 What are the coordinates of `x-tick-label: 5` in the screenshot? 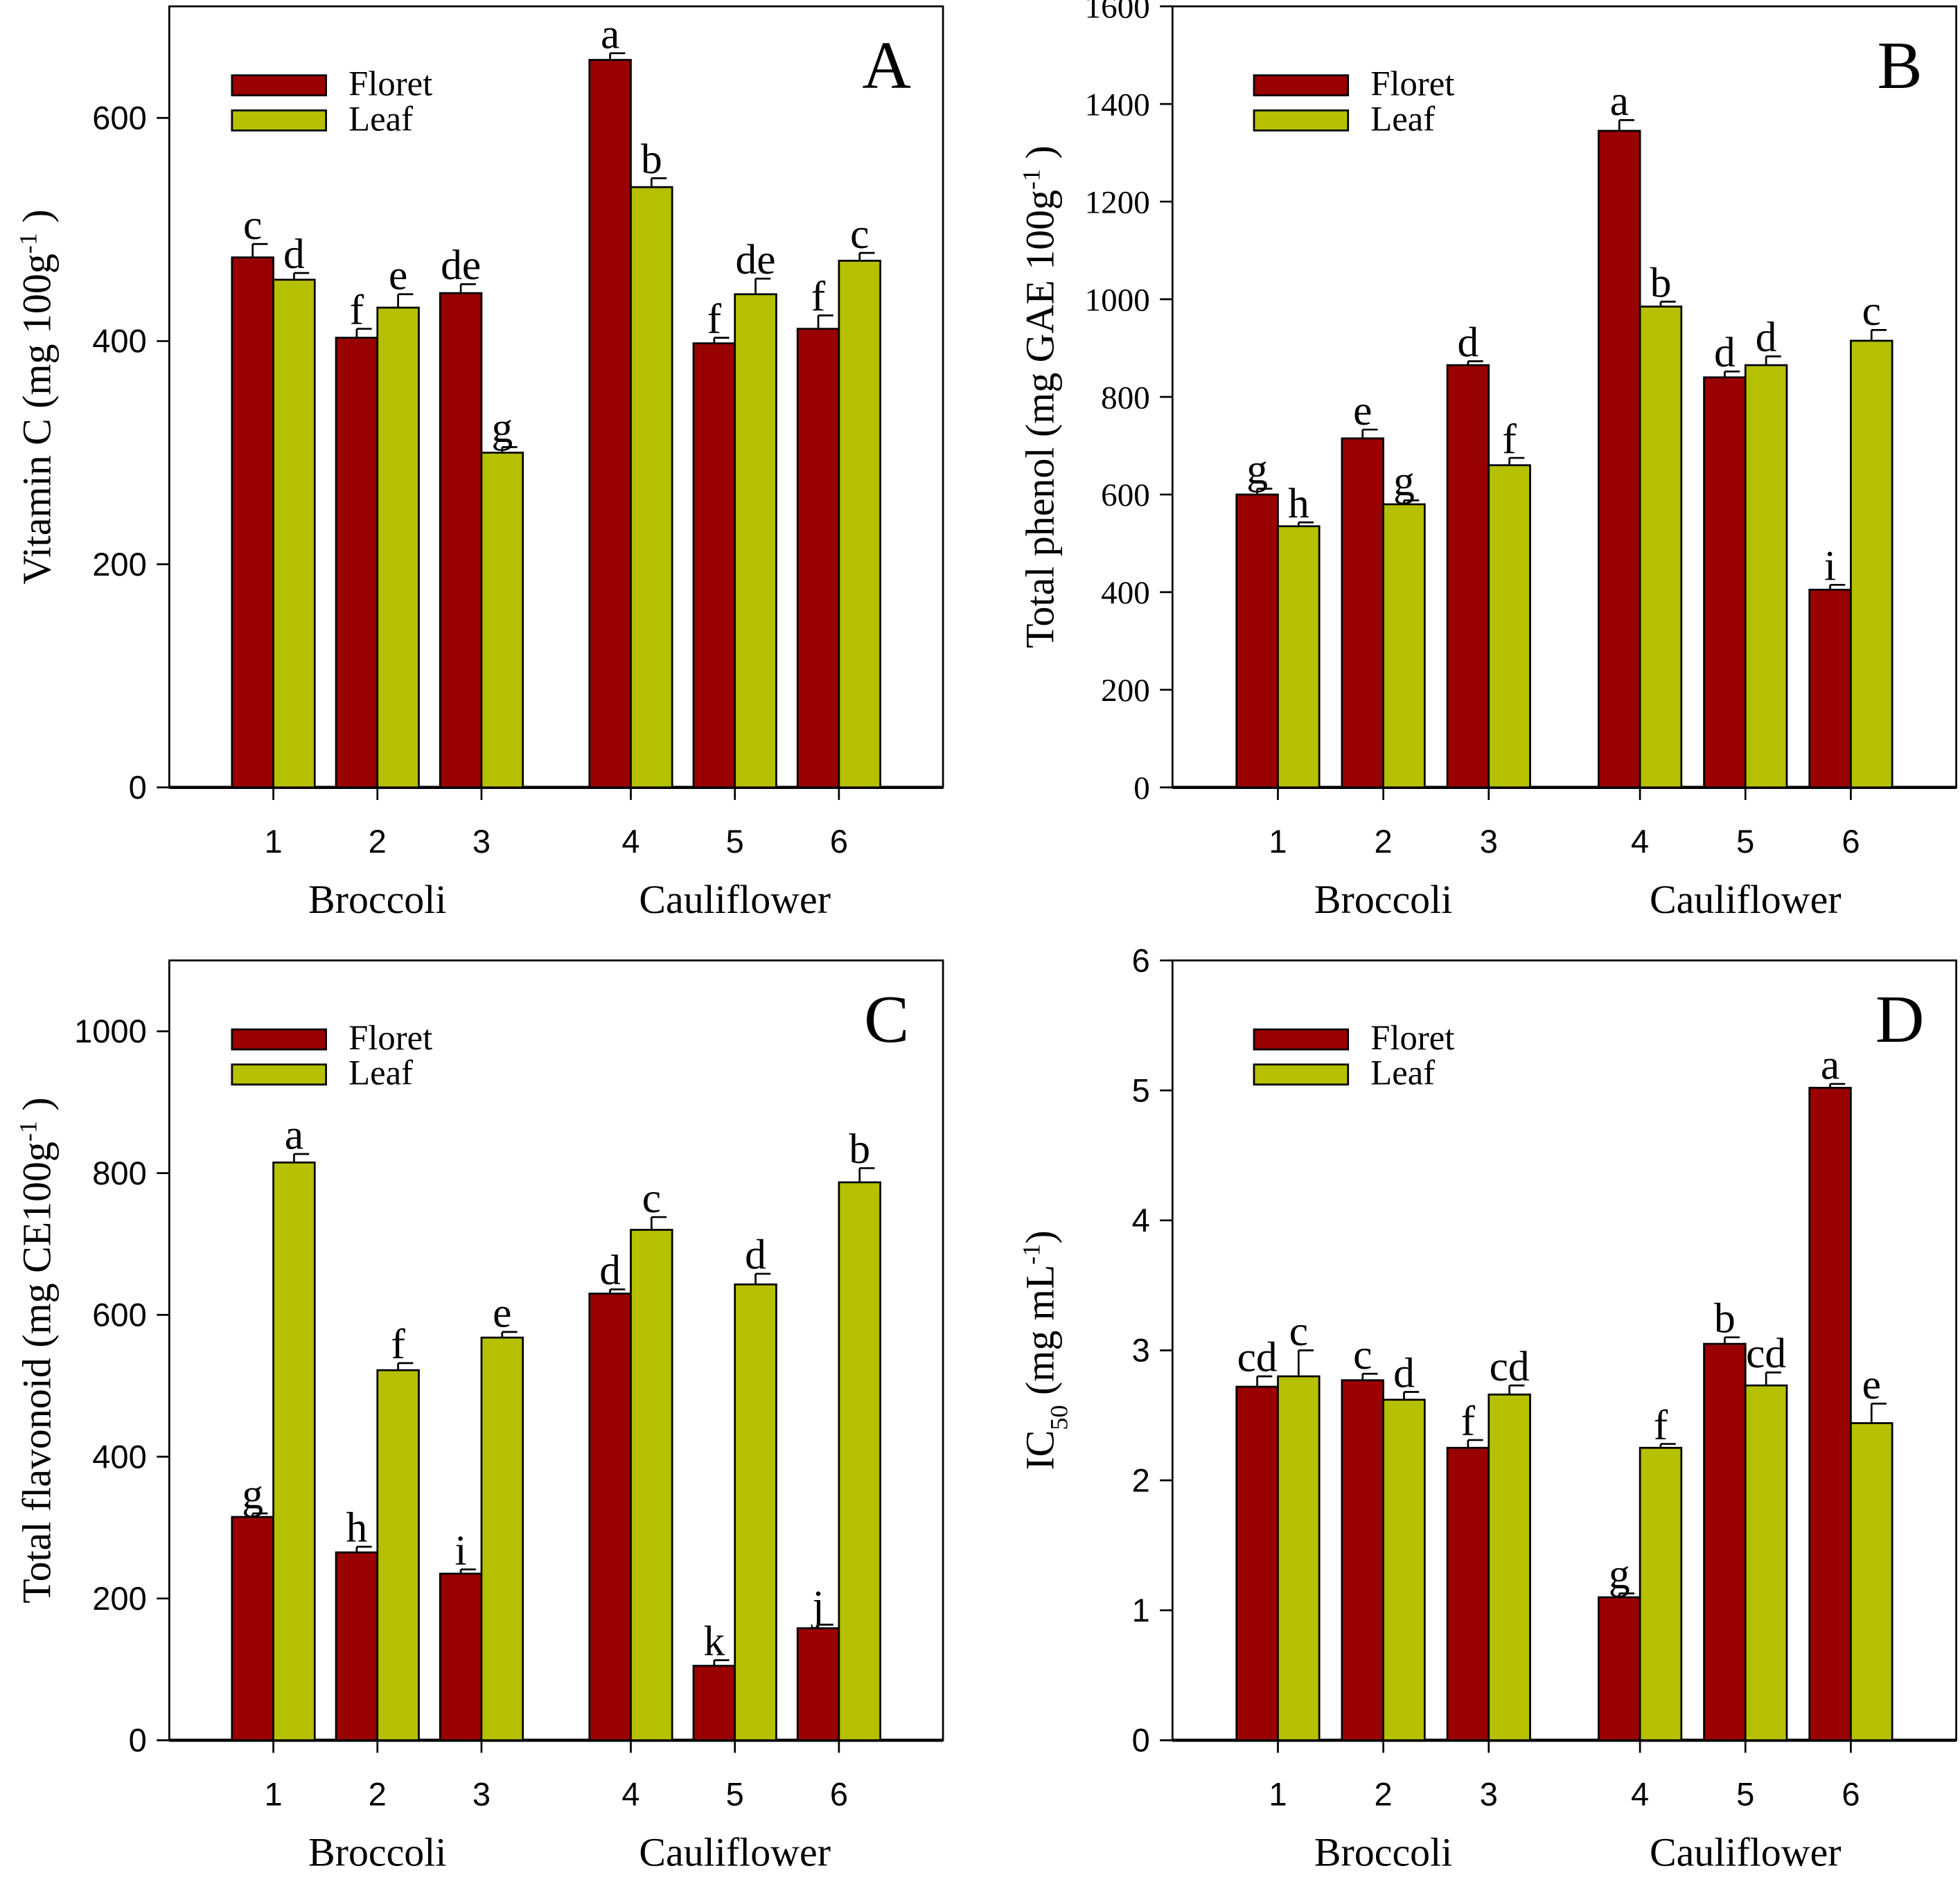 It's located at (735, 841).